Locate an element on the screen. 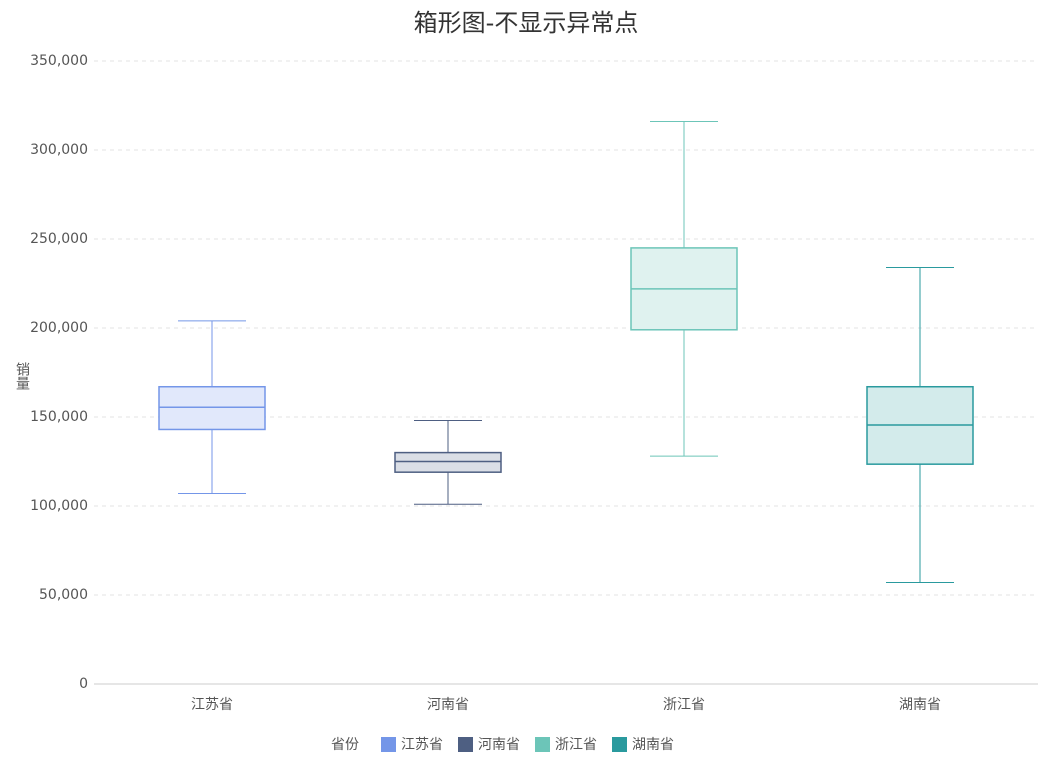  y-tick-label: 200,000 is located at coordinates (59, 328).